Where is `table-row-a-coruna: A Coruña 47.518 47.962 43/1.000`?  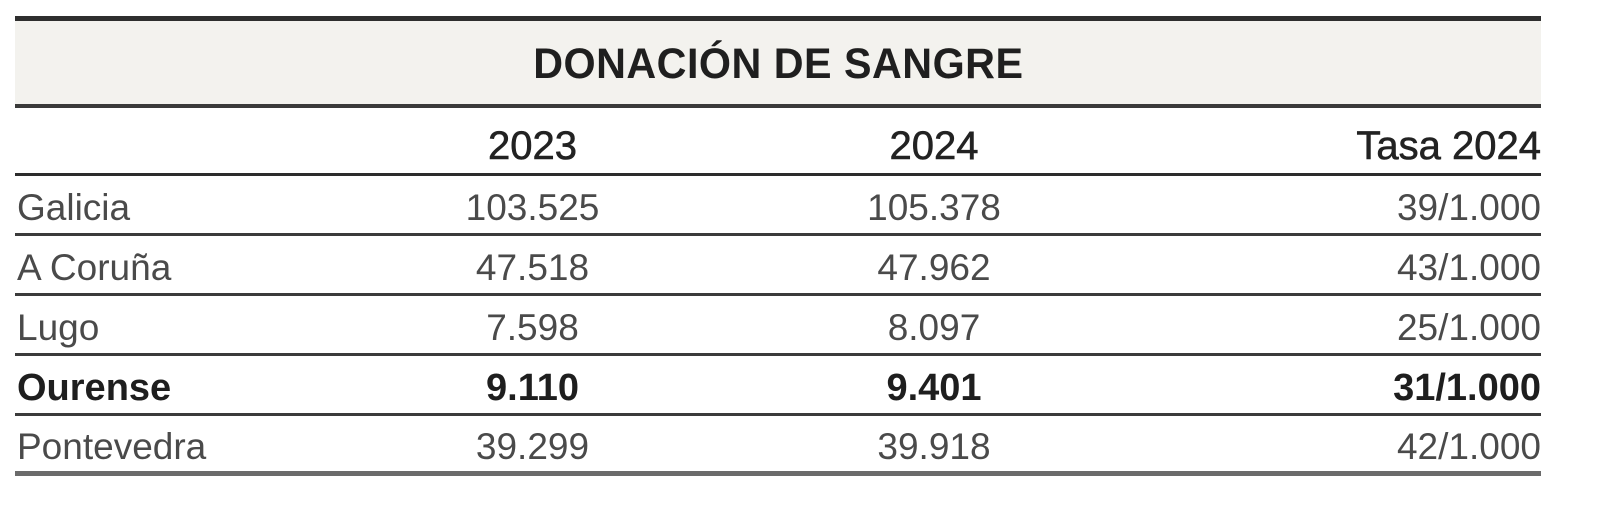
table-row-a-coruna: A Coruña 47.518 47.962 43/1.000 is located at coordinates (778, 266).